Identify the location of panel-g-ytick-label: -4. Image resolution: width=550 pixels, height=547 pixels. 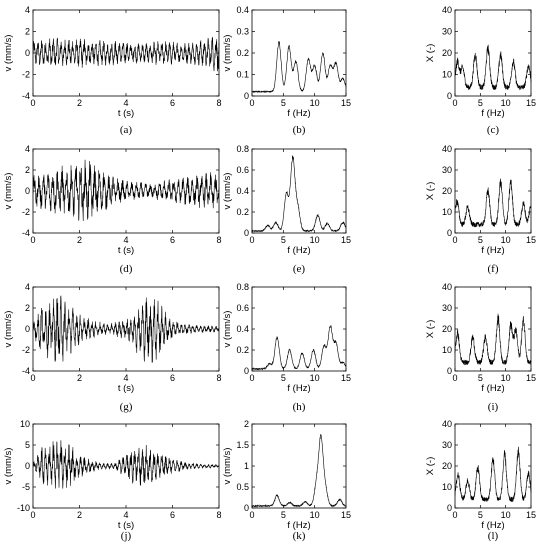
(26, 371).